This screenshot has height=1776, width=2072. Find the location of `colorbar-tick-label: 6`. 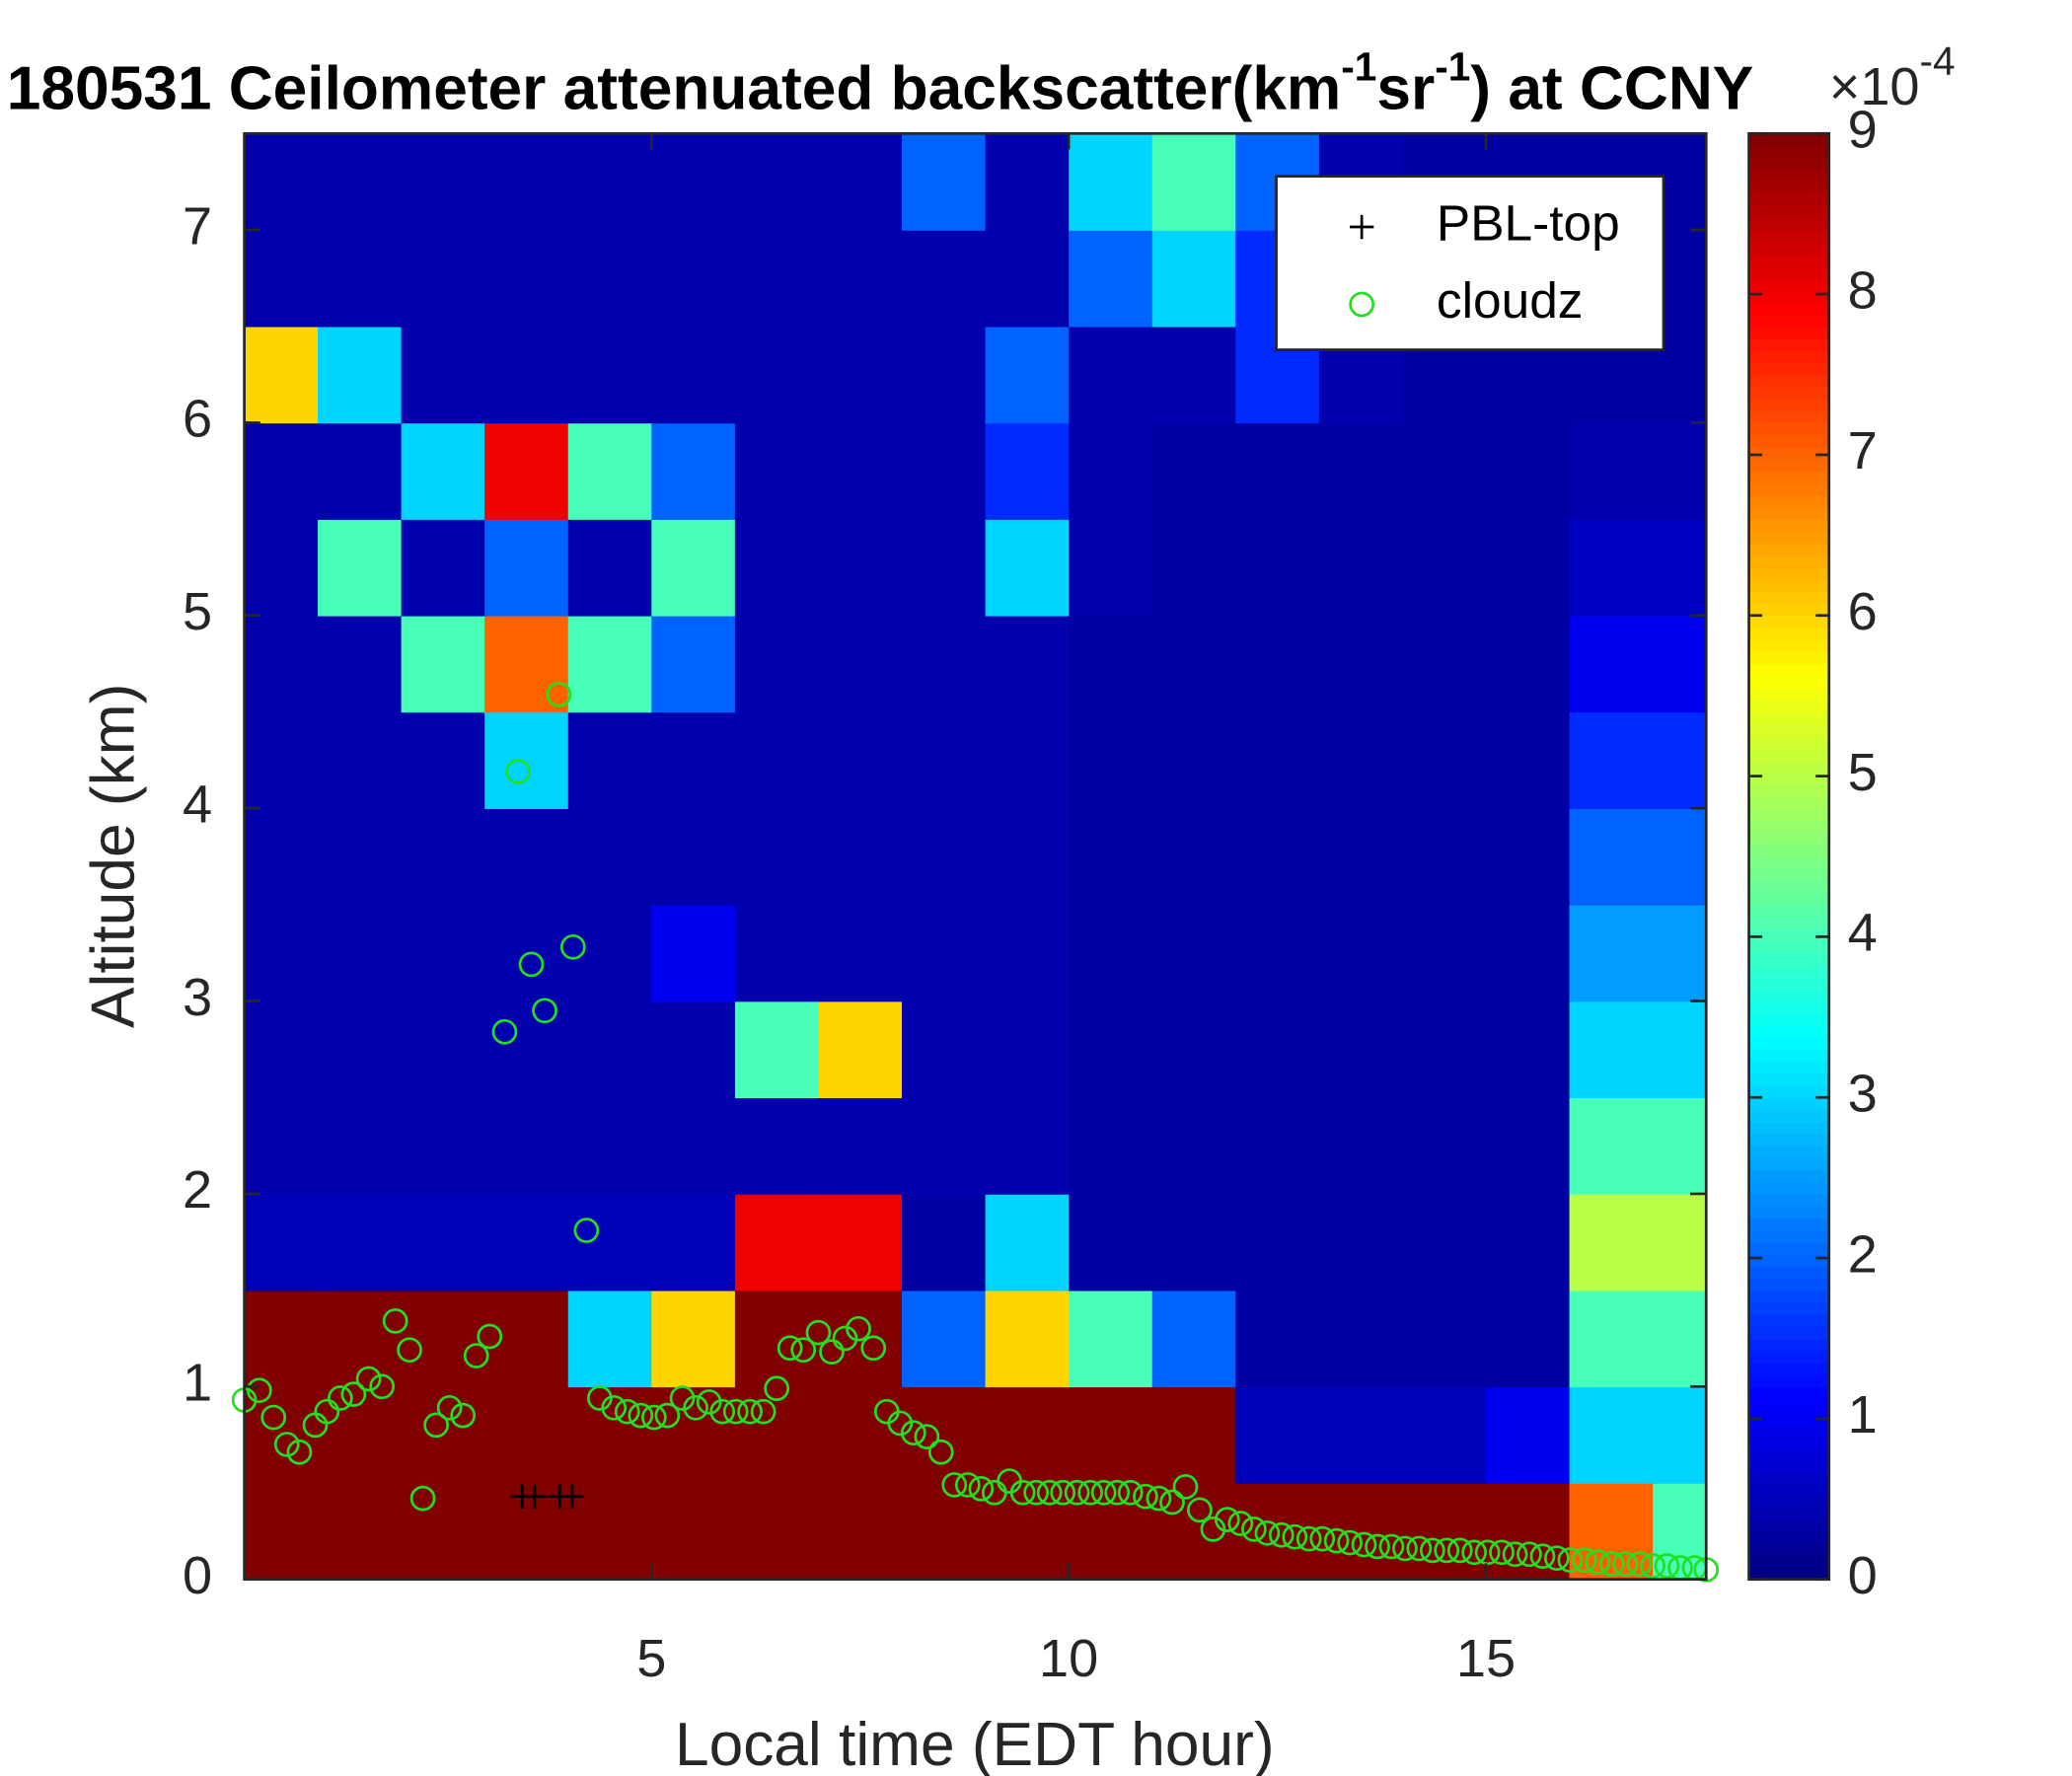

colorbar-tick-label: 6 is located at coordinates (1863, 611).